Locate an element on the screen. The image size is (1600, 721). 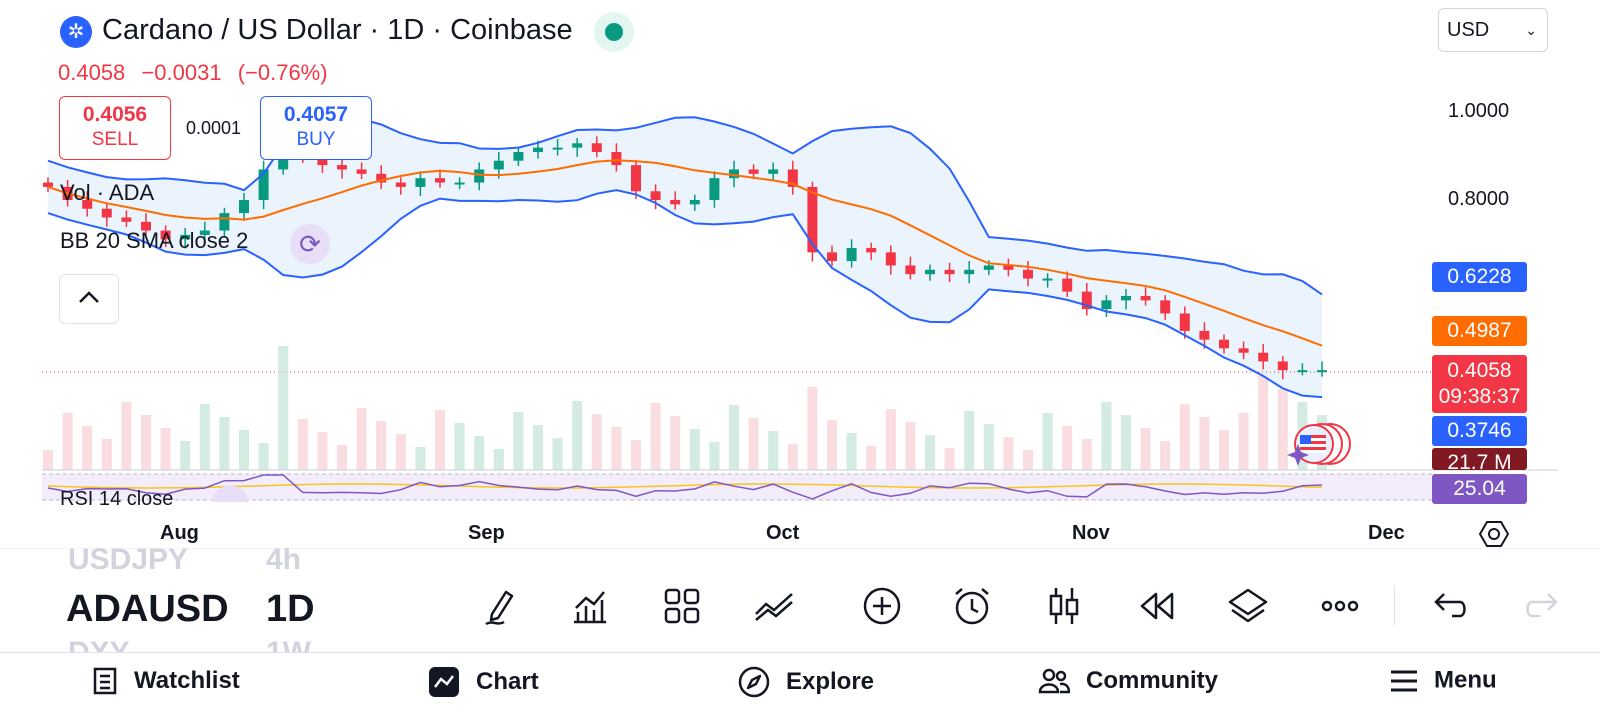
nav-community: Community is located at coordinates (1128, 681).